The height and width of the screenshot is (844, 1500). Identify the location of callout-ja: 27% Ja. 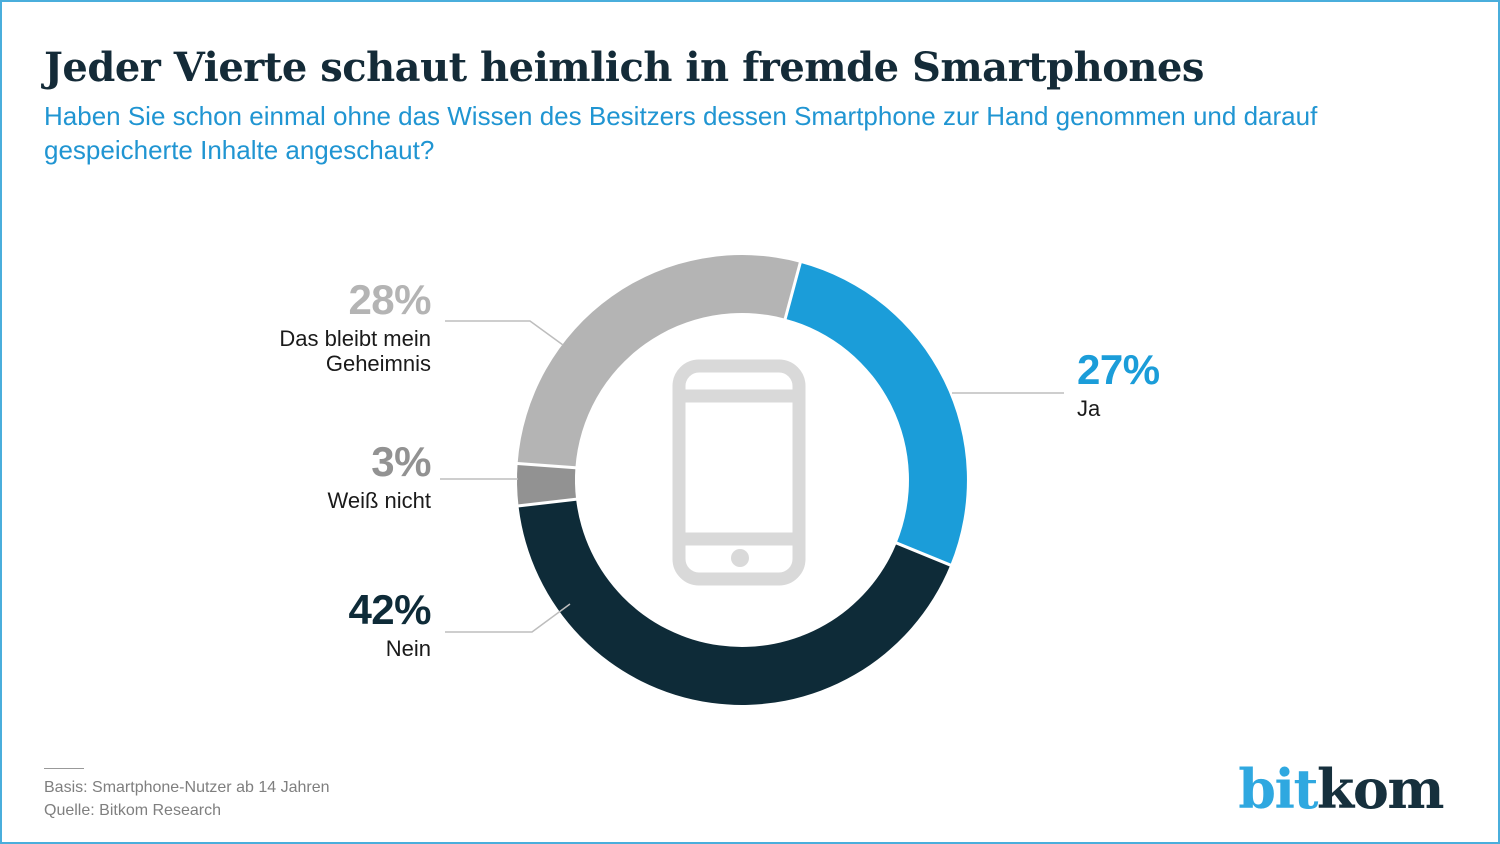
(1118, 384).